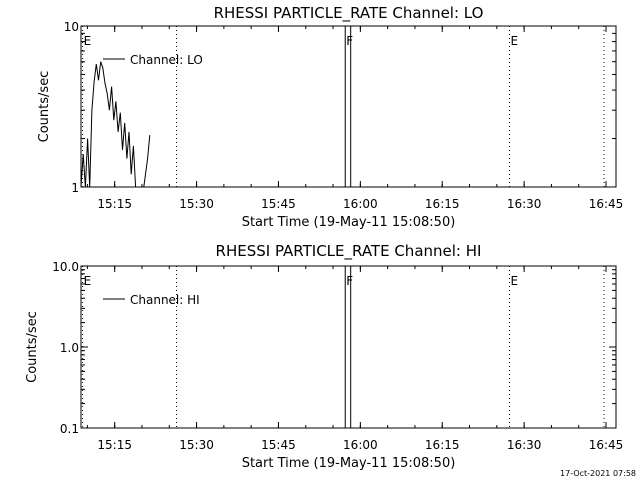 This screenshot has height=480, width=640. I want to click on hi-legend-label: Channel: HI, so click(165, 300).